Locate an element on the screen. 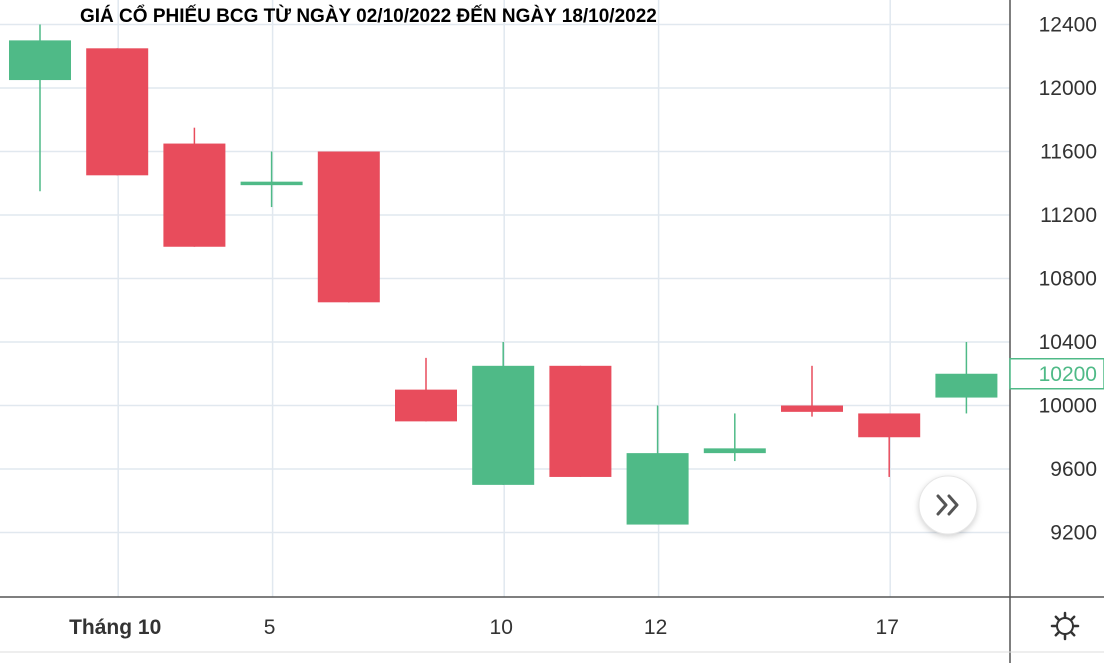  settings-button is located at coordinates (1065, 626).